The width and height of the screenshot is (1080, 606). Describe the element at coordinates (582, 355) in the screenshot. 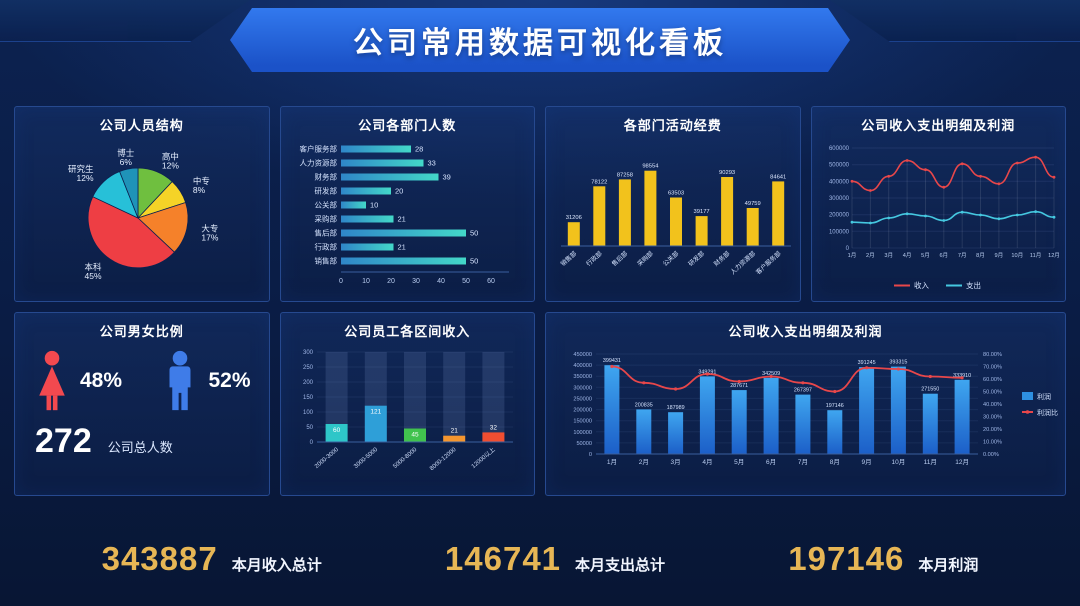

I see `svg-text: 450000` at that location.